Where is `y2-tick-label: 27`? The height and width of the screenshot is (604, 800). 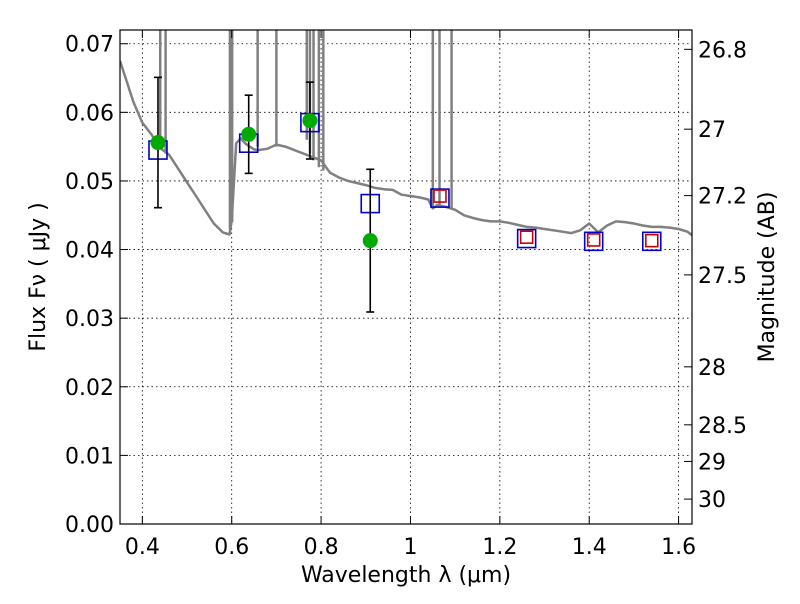
y2-tick-label: 27 is located at coordinates (712, 130).